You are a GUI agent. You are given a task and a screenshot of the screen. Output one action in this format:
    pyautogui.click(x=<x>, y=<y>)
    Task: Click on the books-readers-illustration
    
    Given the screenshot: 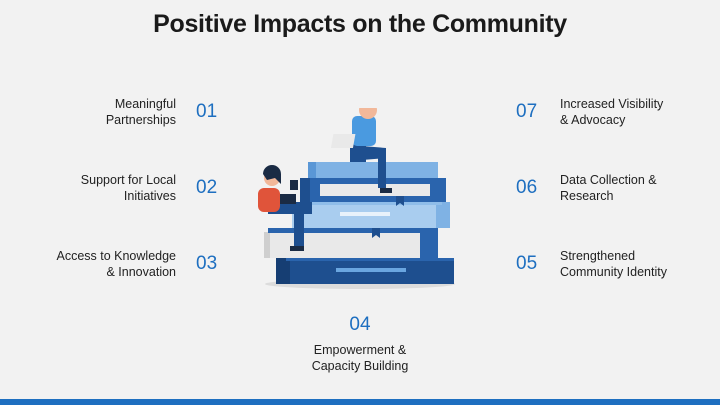 What is the action you would take?
    pyautogui.click(x=356, y=198)
    